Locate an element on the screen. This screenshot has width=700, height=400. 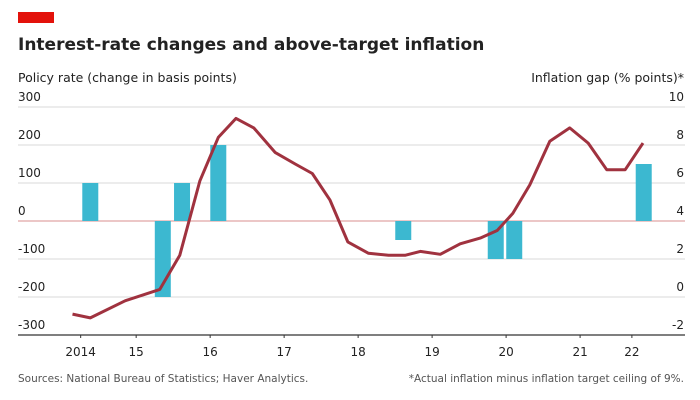
y-tick-label: 0 is located at coordinates (22, 211).